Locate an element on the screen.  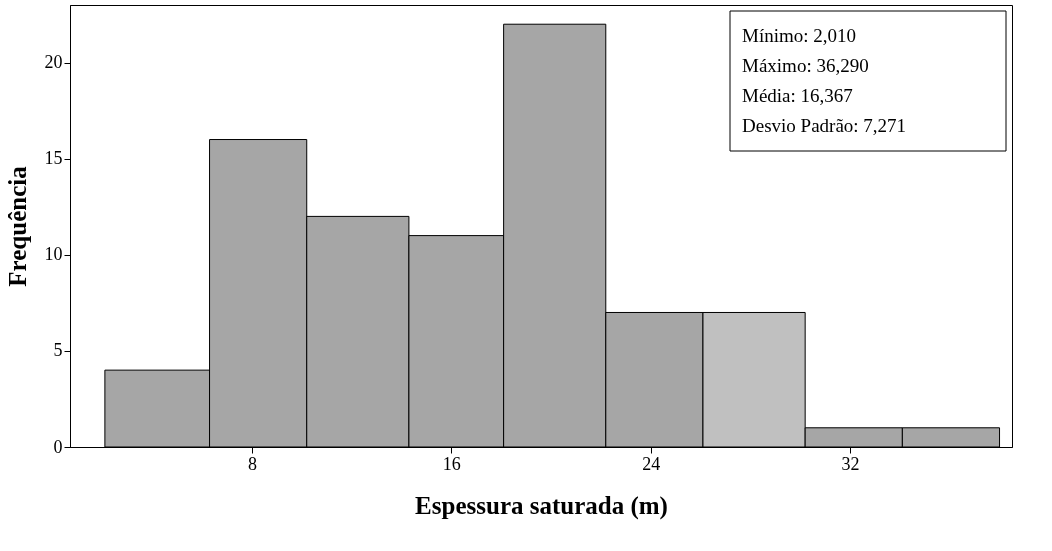
y-tick-label: 10 is located at coordinates (53, 254).